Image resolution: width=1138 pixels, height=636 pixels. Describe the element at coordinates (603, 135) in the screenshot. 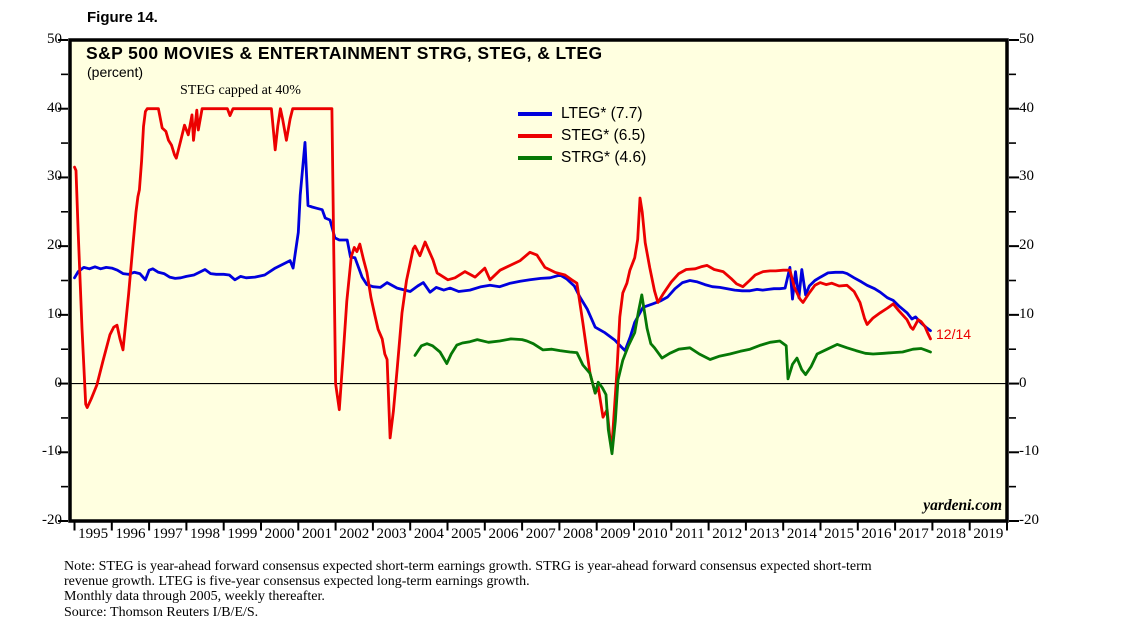

I see `legend-label-steg: STEG* (6.5)` at that location.